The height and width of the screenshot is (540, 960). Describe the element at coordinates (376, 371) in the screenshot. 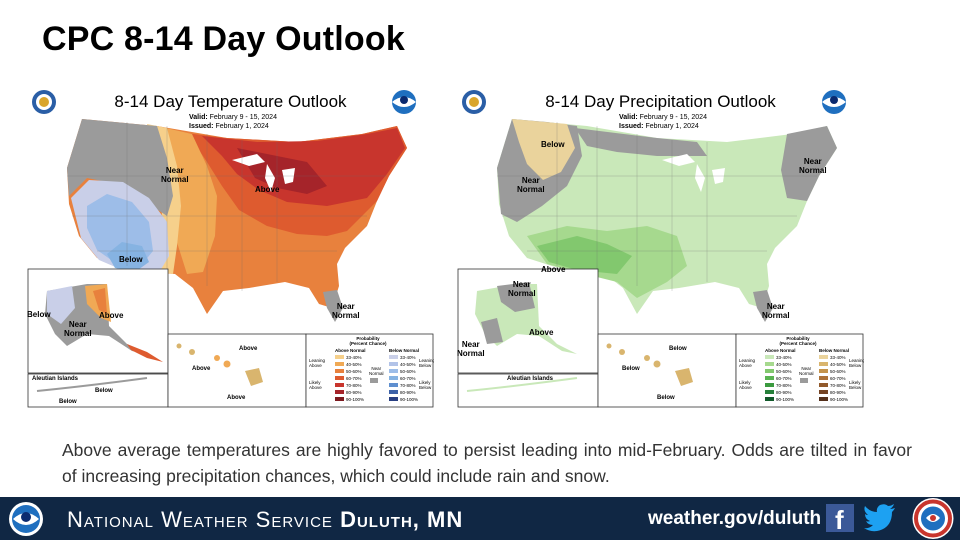

I see `legend-near-normal-label: Near Normal` at that location.